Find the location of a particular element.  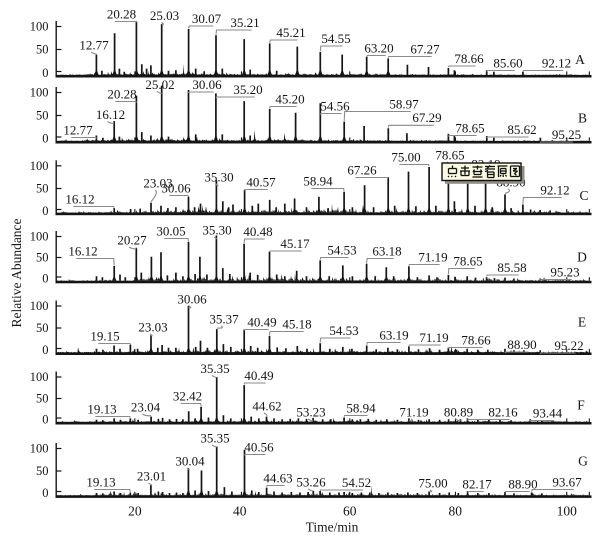

svg-text: 60 is located at coordinates (350, 510).